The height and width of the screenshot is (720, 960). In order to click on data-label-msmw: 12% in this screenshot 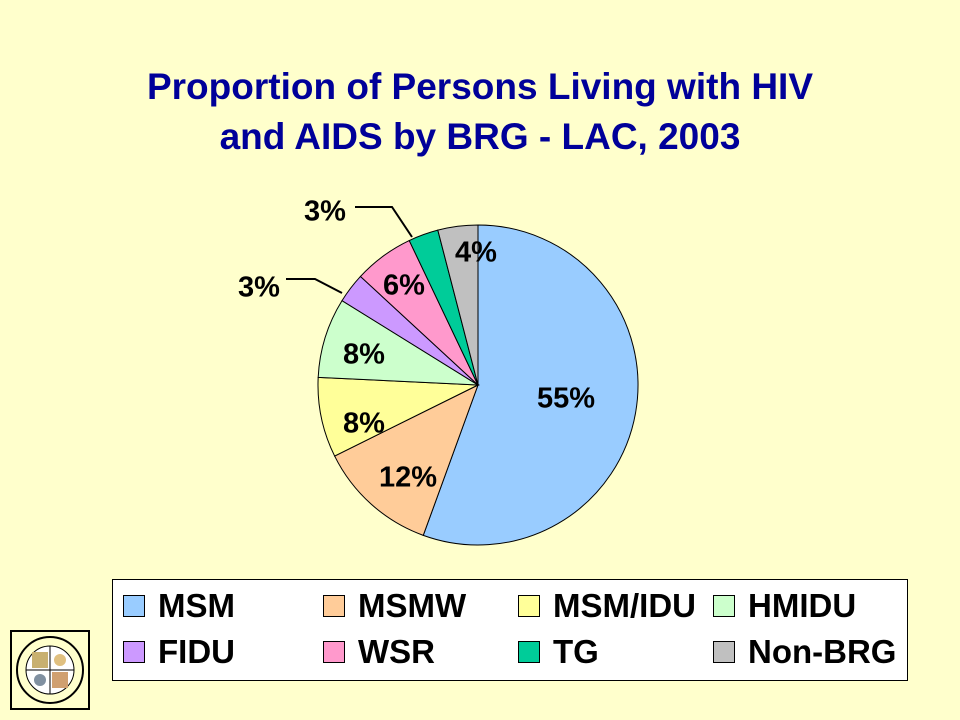, I will do `click(408, 478)`.